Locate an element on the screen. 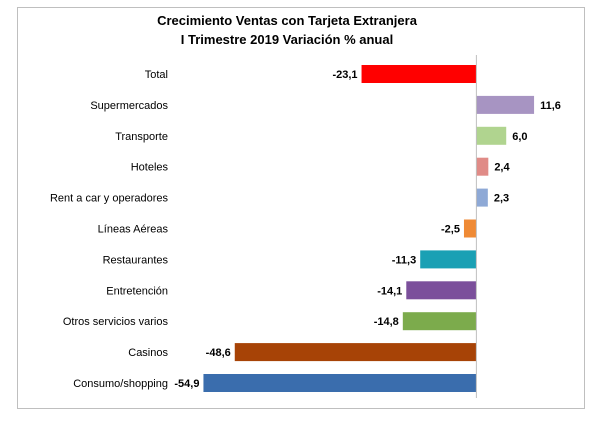 The height and width of the screenshot is (427, 603). bar-consumo-shopping is located at coordinates (340, 383).